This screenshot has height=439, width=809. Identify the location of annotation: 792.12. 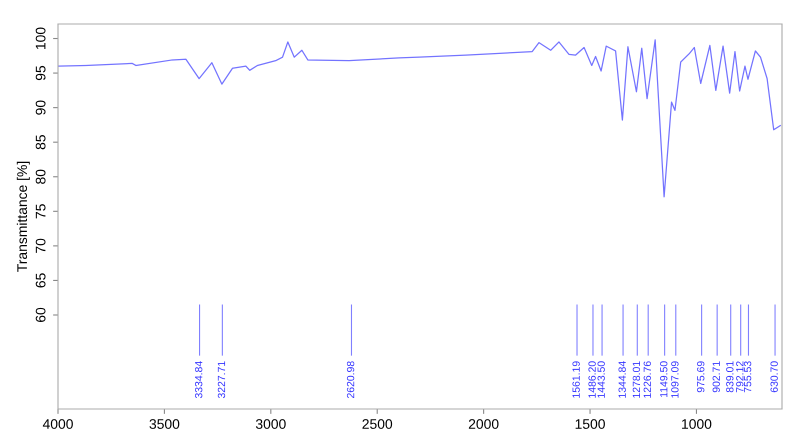
(740, 376).